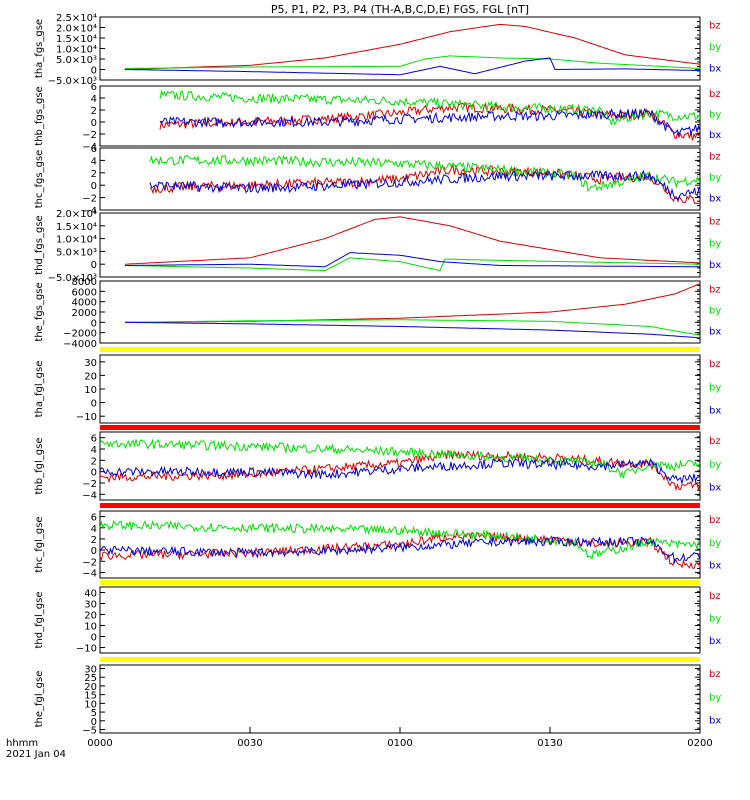 The height and width of the screenshot is (800, 750). Describe the element at coordinates (80, 344) in the screenshot. I see `y-tick-label: −4000` at that location.